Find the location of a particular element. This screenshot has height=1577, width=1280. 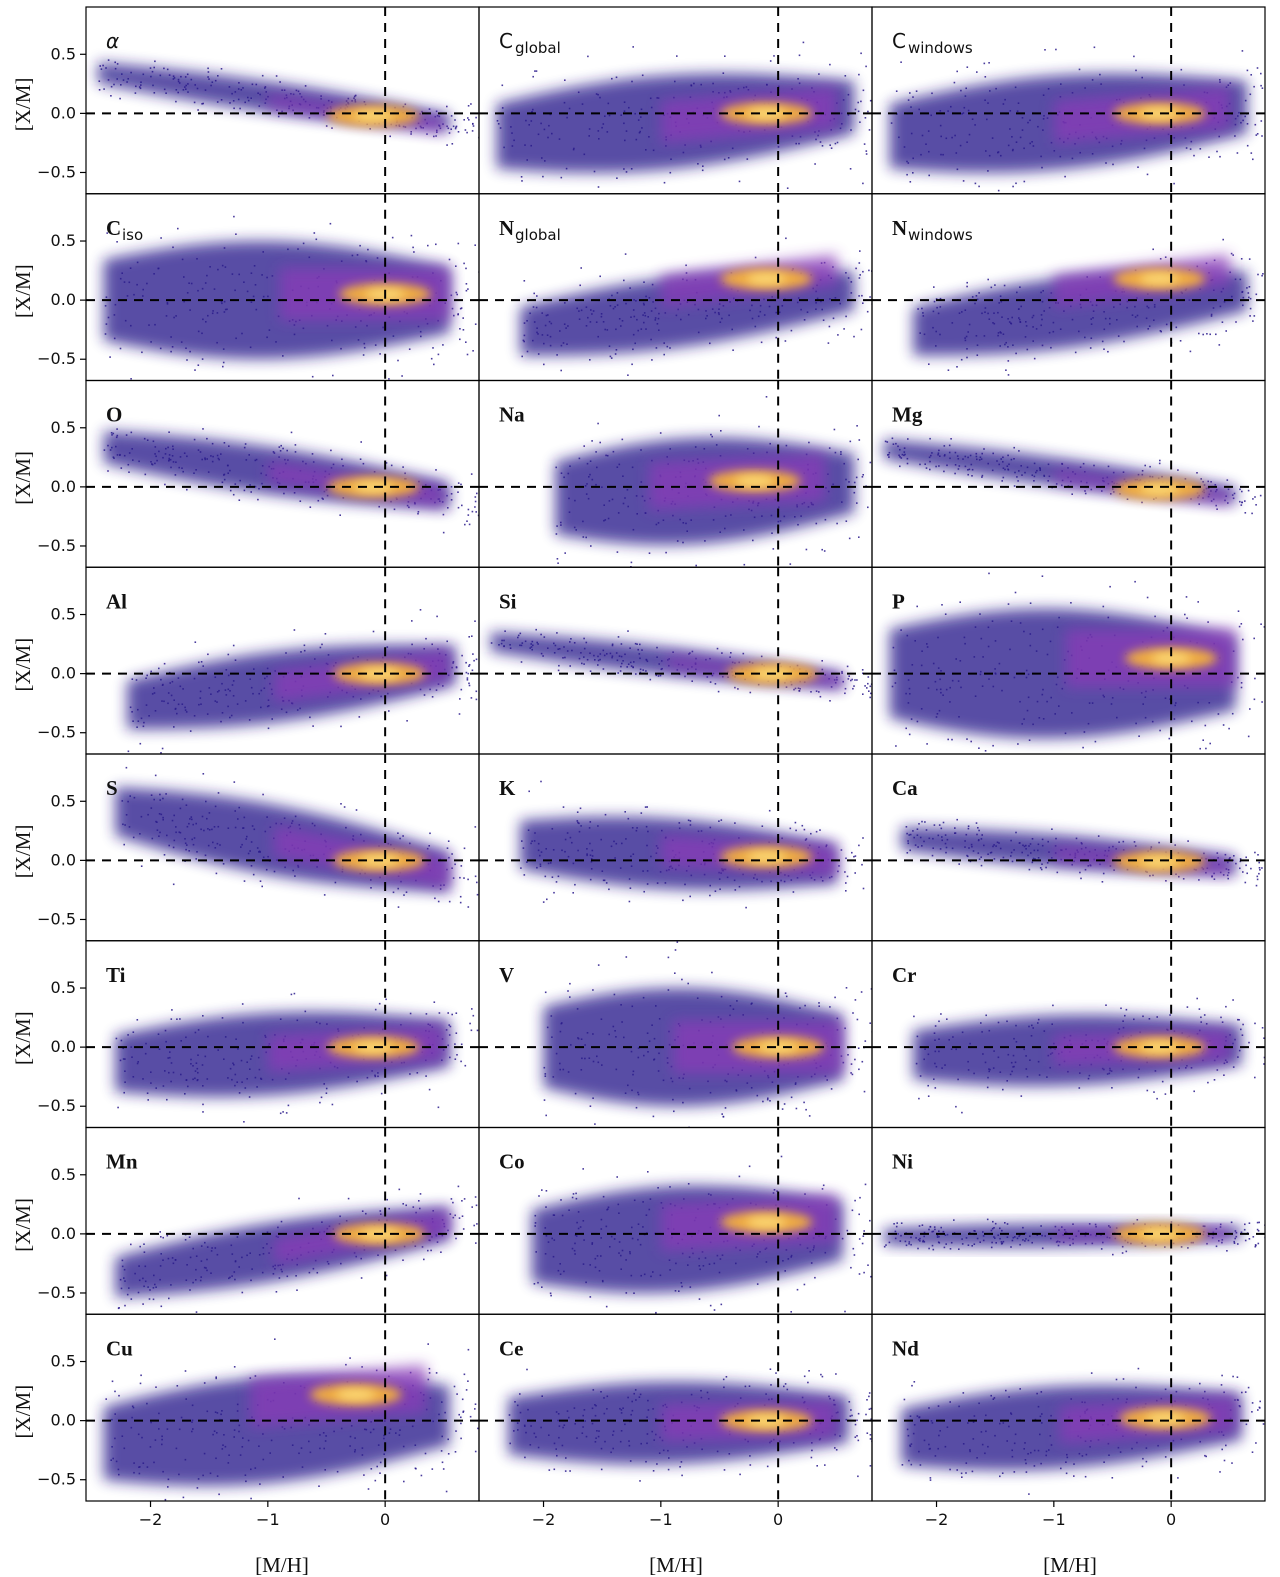

abundance-panel: Mg is located at coordinates (1068, 473).